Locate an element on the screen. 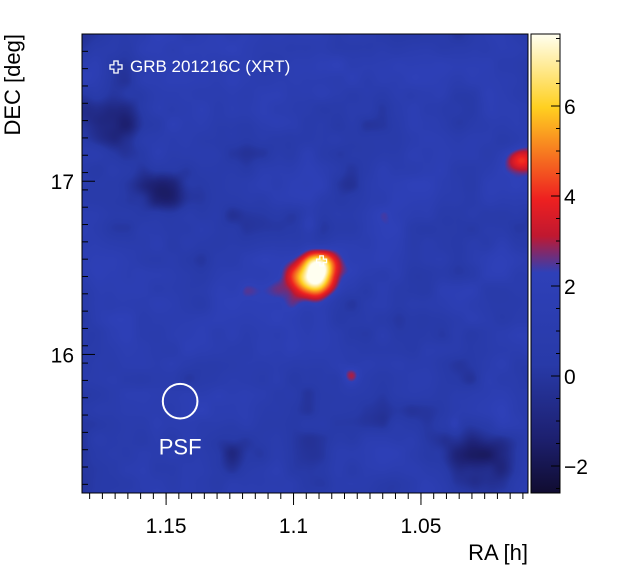  colorbar-tick-label: 4 is located at coordinates (570, 197).